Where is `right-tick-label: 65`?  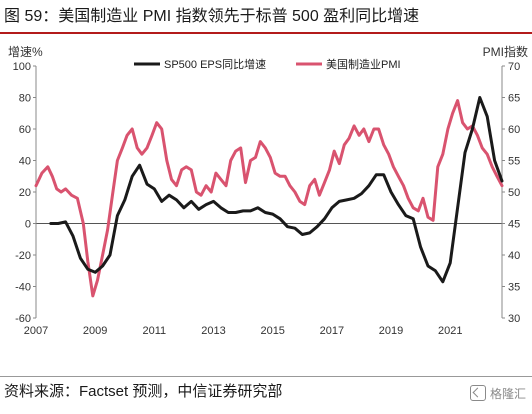 right-tick-label: 65 is located at coordinates (514, 99).